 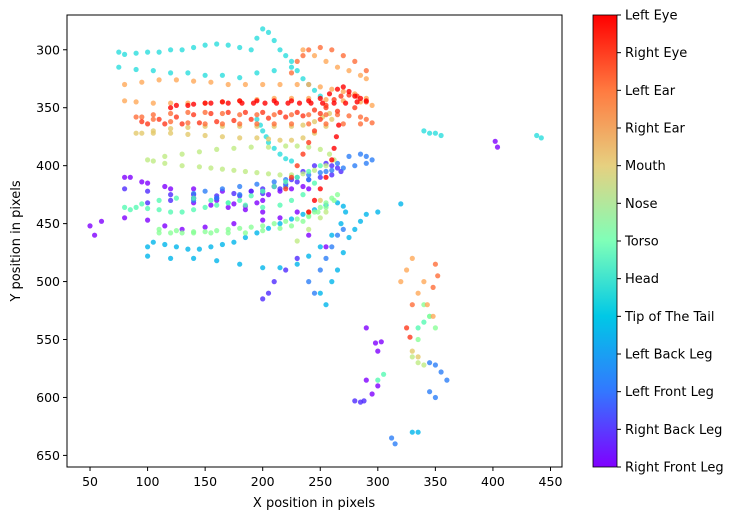 What do you see at coordinates (669, 392) in the screenshot?
I see `colorbar-label: Left Front Leg` at bounding box center [669, 392].